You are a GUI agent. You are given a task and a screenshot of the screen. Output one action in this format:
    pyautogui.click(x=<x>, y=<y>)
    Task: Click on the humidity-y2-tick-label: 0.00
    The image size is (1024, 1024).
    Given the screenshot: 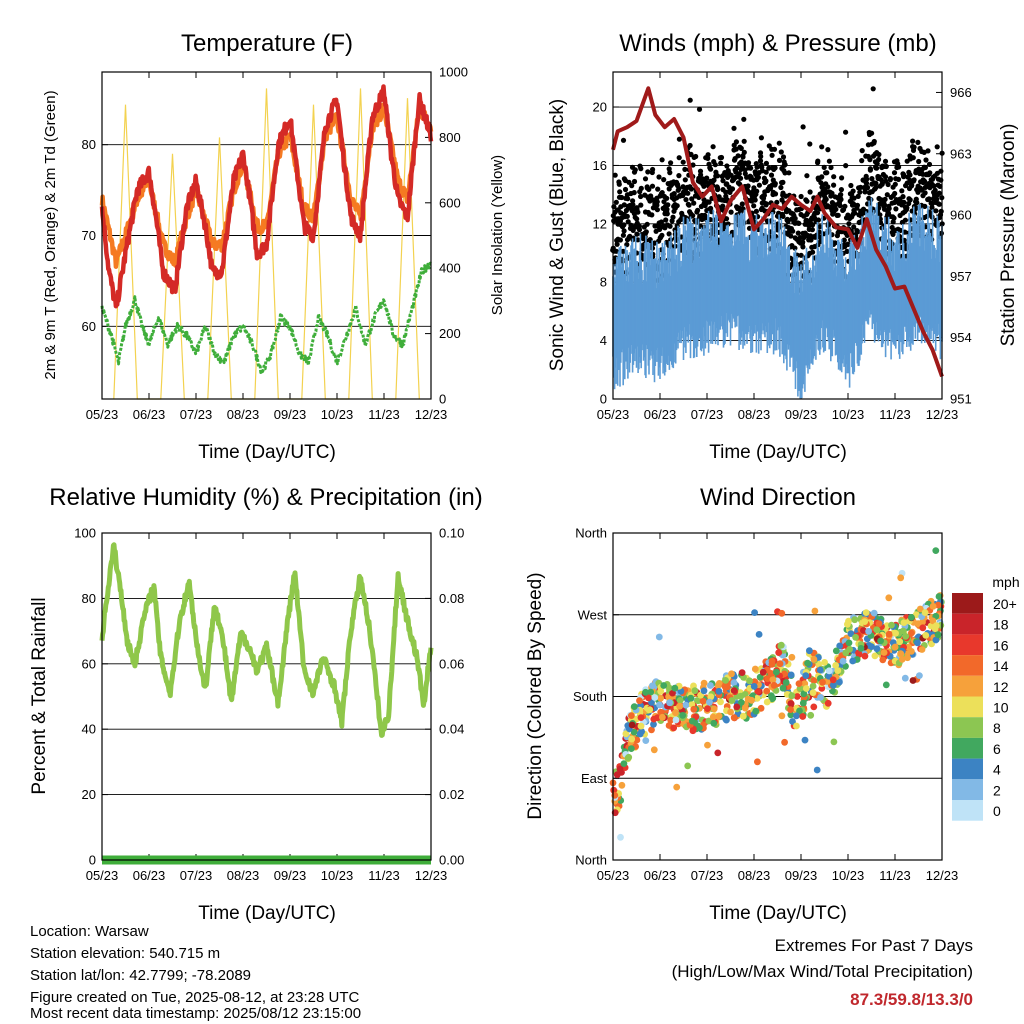 What is the action you would take?
    pyautogui.click(x=451, y=860)
    